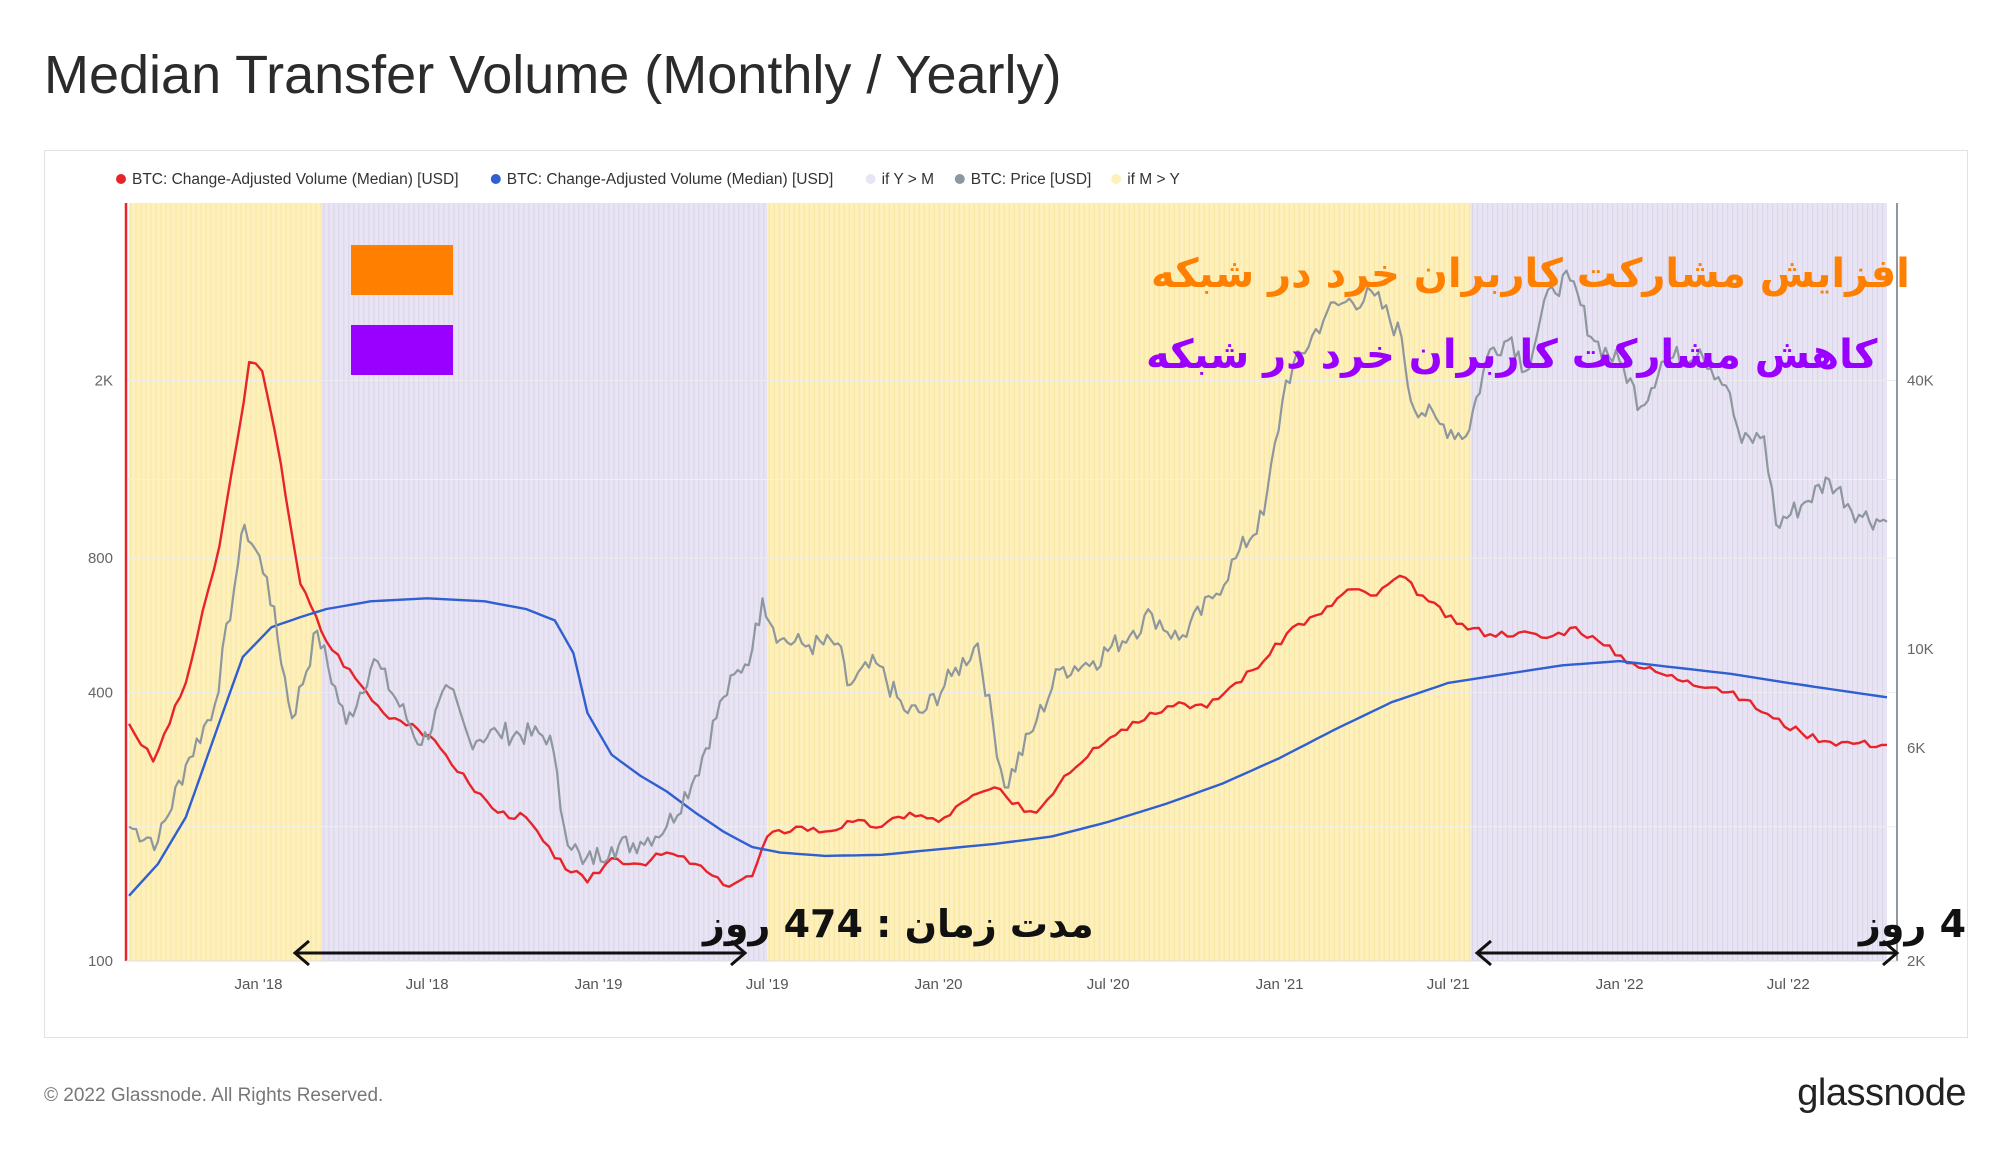  I want to click on period-one-arrowhead-left, so click(301, 953).